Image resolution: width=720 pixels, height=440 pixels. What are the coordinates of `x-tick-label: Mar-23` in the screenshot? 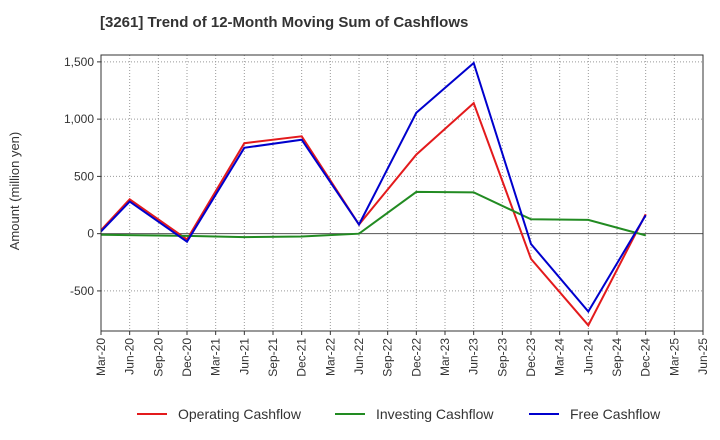 It's located at (445, 357).